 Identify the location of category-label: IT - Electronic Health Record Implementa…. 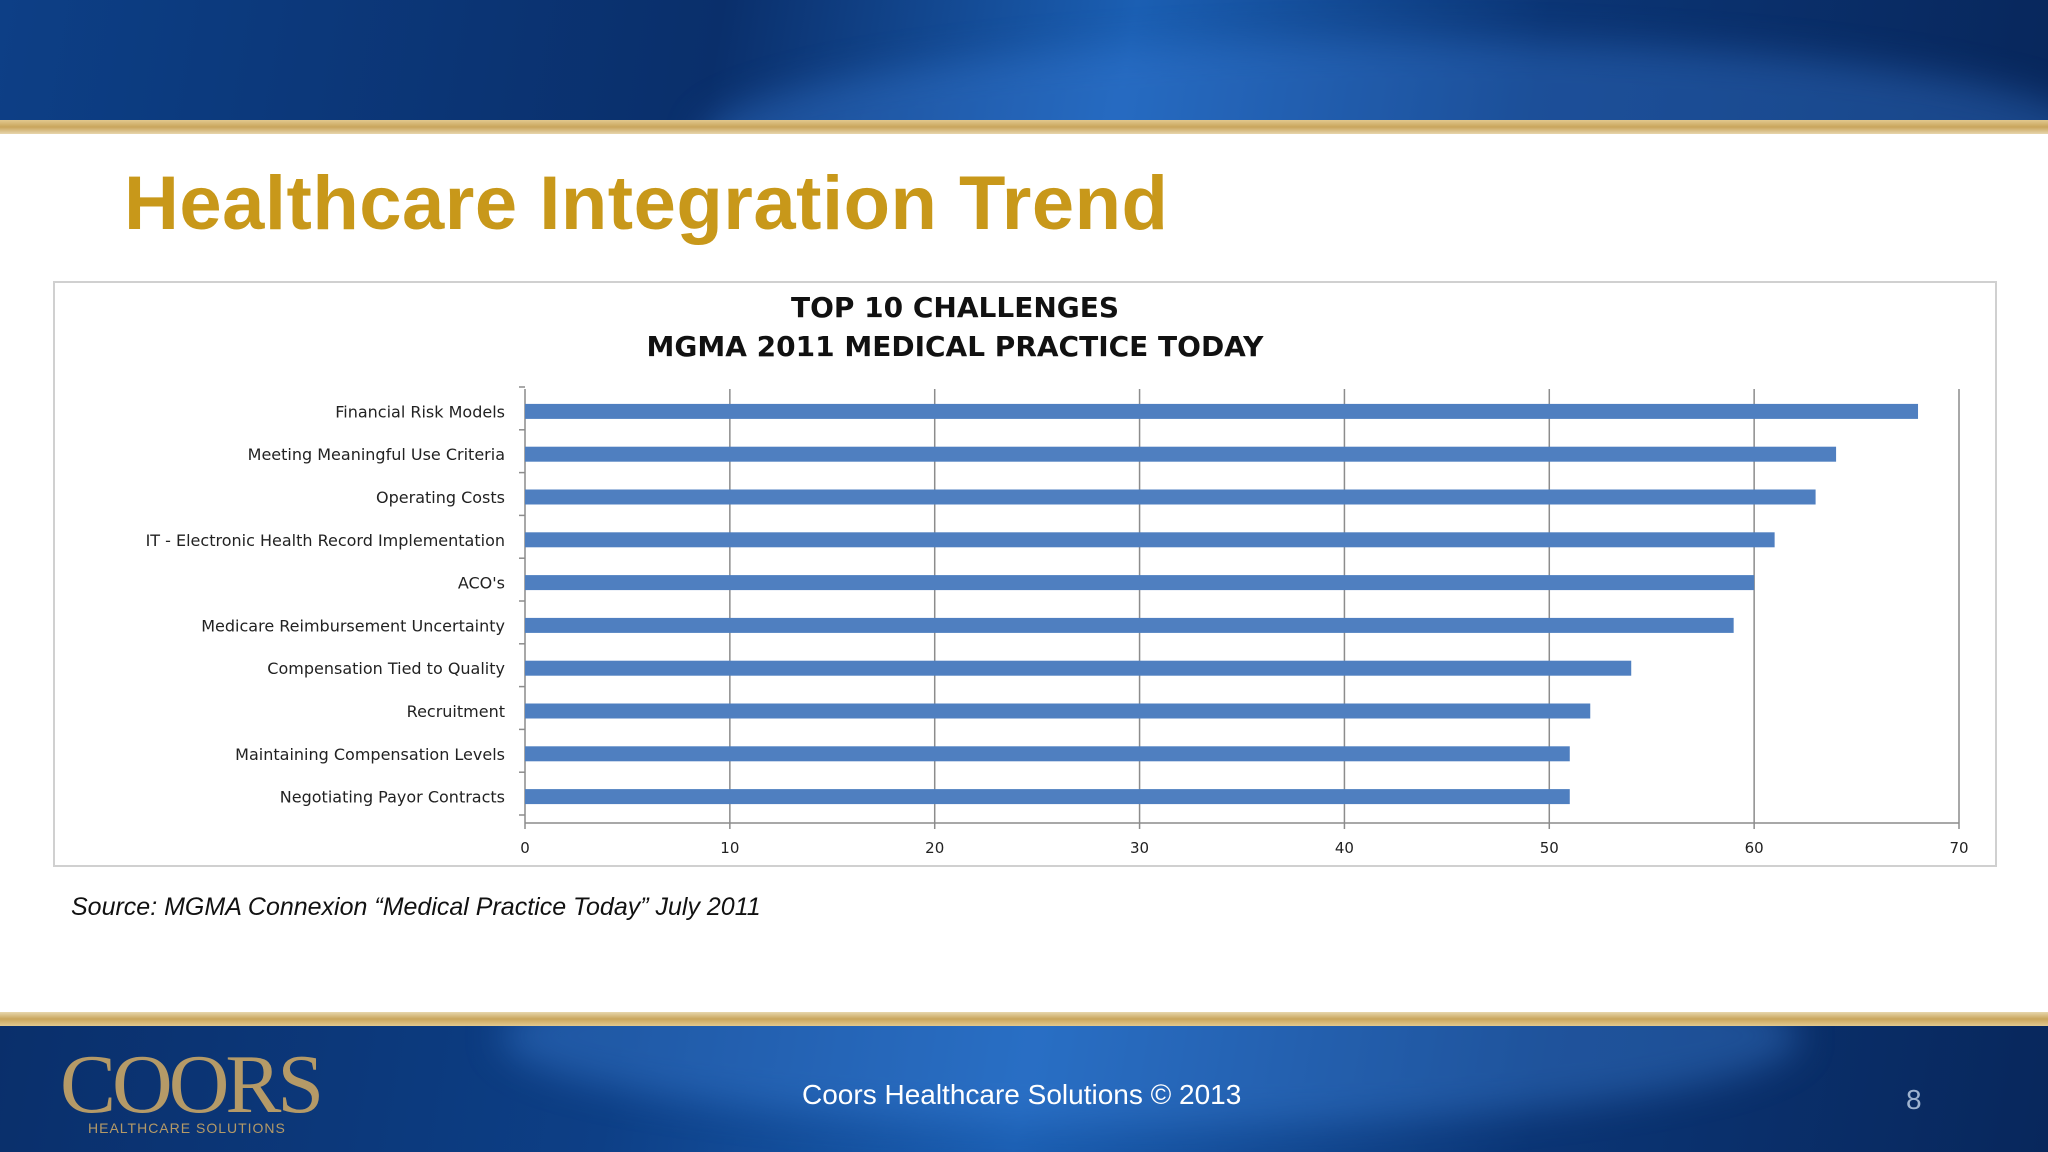
(325, 540).